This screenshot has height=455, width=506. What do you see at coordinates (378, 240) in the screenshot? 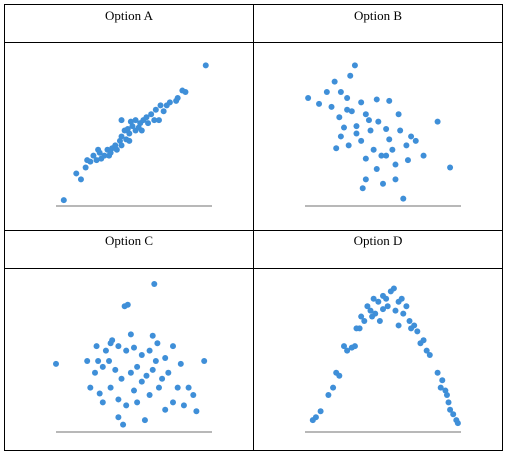
I see `cell-title: Option D` at bounding box center [378, 240].